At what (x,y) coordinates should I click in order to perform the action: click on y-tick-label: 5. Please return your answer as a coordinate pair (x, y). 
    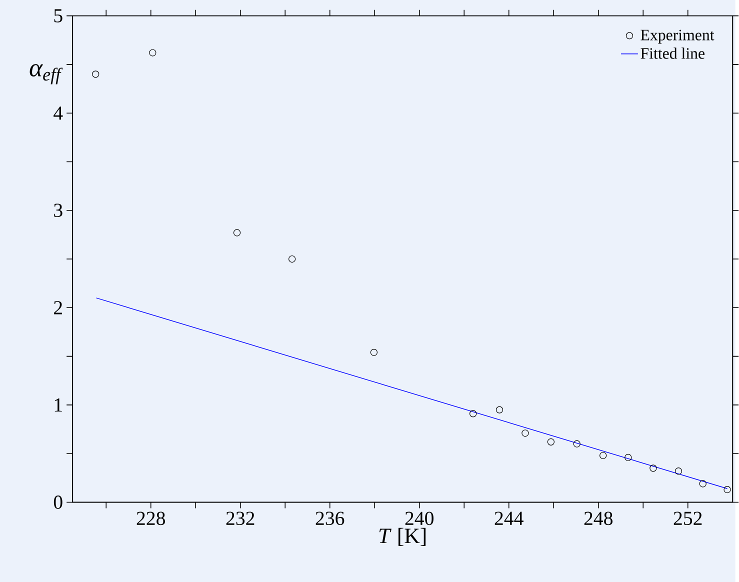
    Looking at the image, I should click on (58, 15).